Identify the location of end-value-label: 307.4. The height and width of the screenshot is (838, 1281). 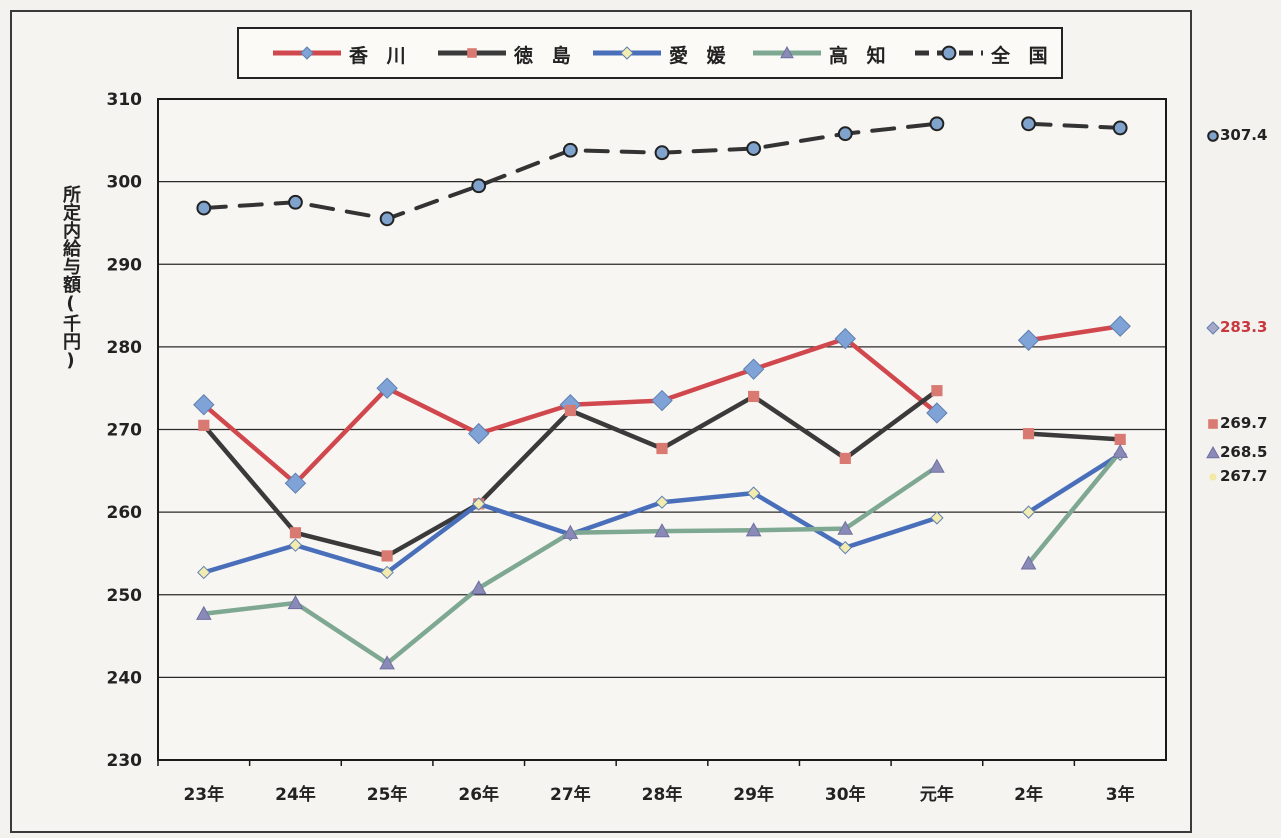
(1236, 135).